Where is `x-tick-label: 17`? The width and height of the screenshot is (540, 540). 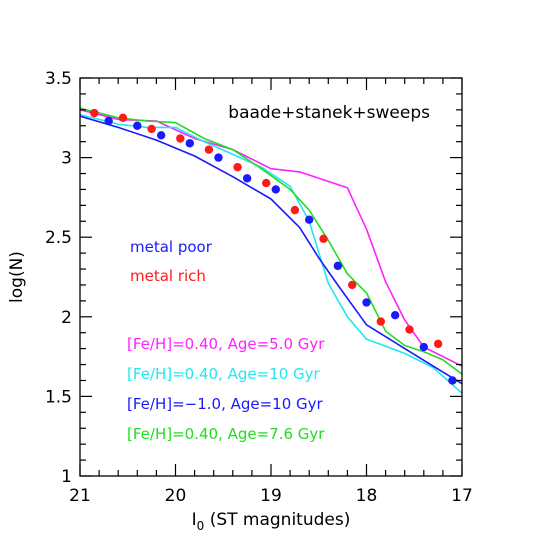
x-tick-label: 17 is located at coordinates (462, 496).